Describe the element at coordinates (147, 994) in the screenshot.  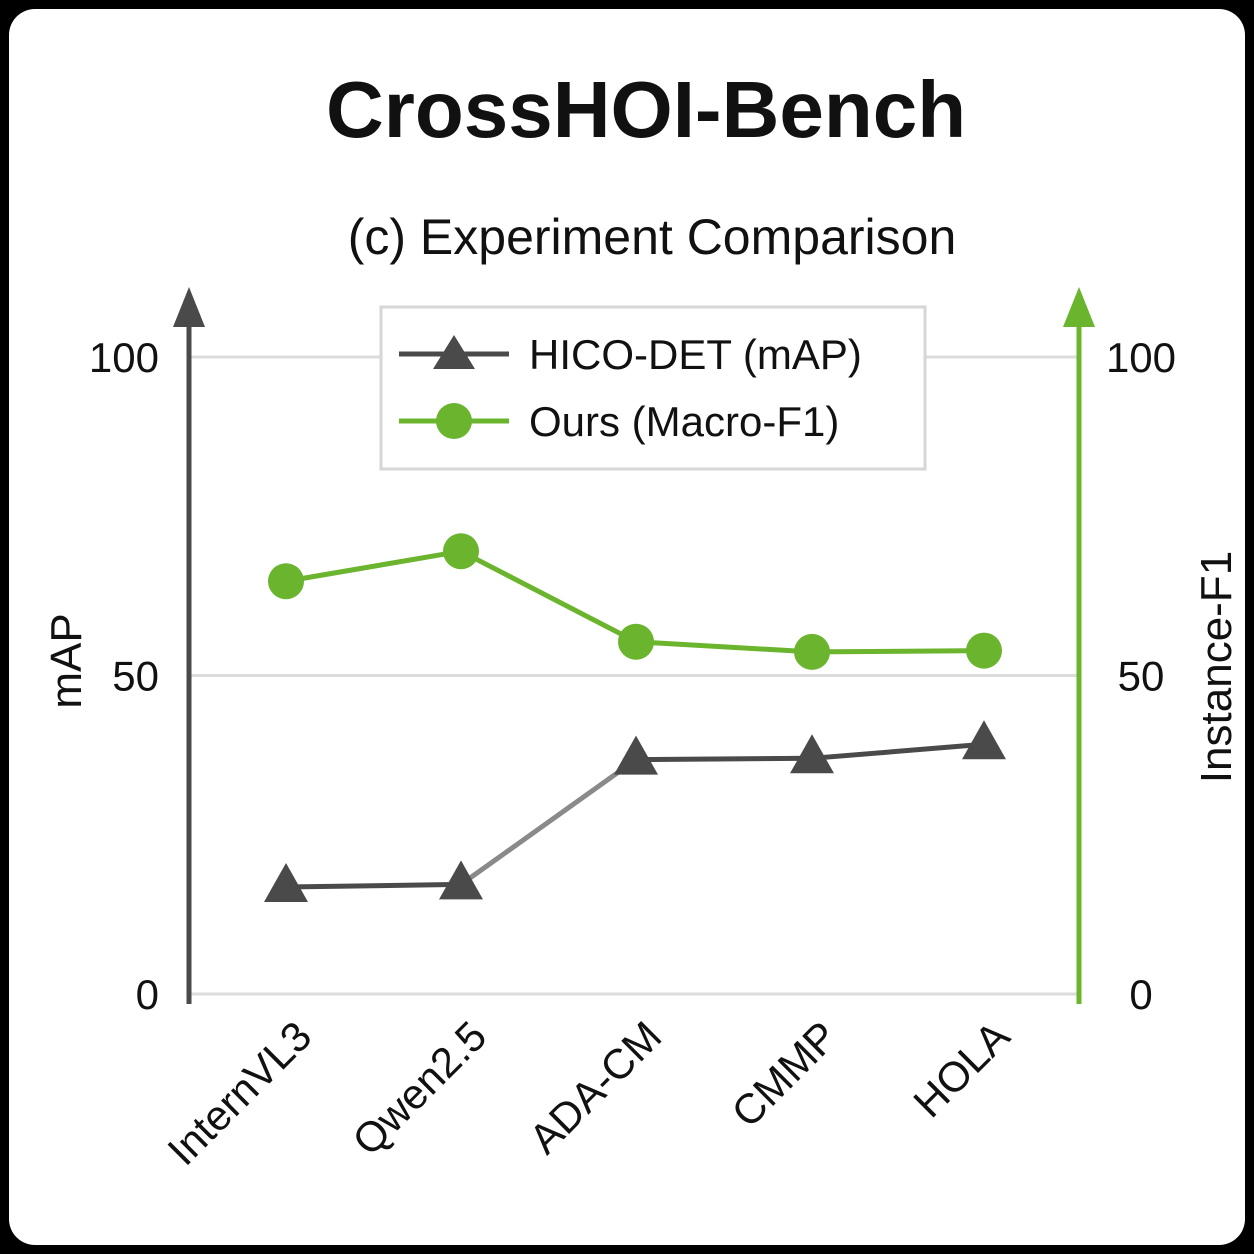
I see `left-tick-label: 0` at that location.